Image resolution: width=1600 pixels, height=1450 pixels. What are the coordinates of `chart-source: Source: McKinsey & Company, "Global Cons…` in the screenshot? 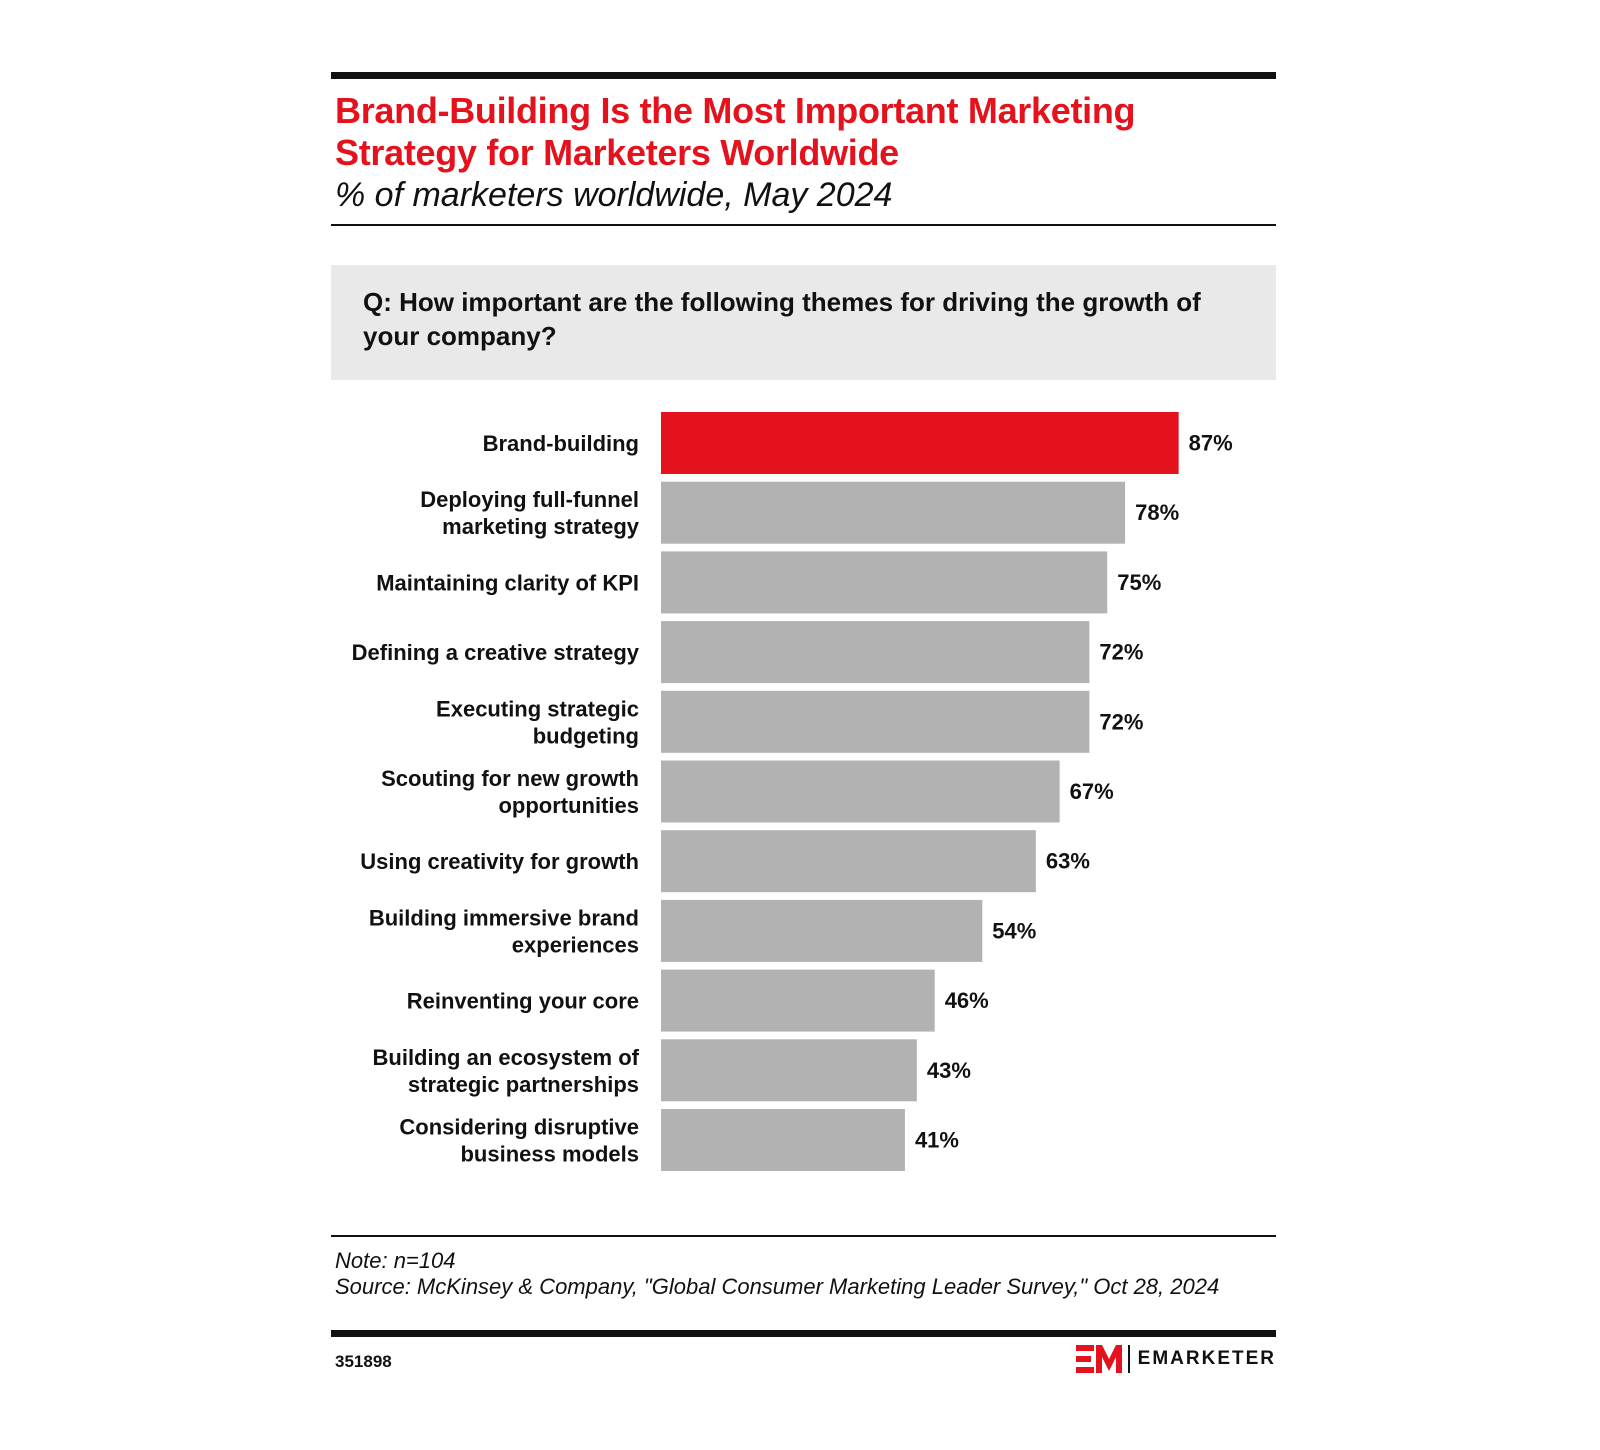 It's located at (777, 1286).